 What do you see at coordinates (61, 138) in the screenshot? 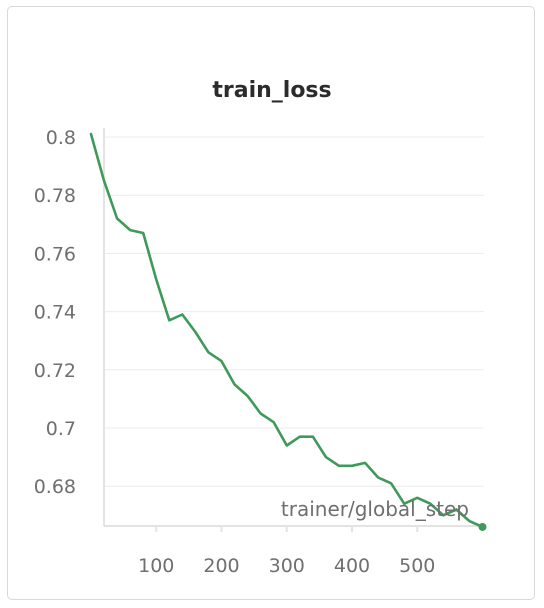
I see `y-tick-label: 0.8` at bounding box center [61, 138].